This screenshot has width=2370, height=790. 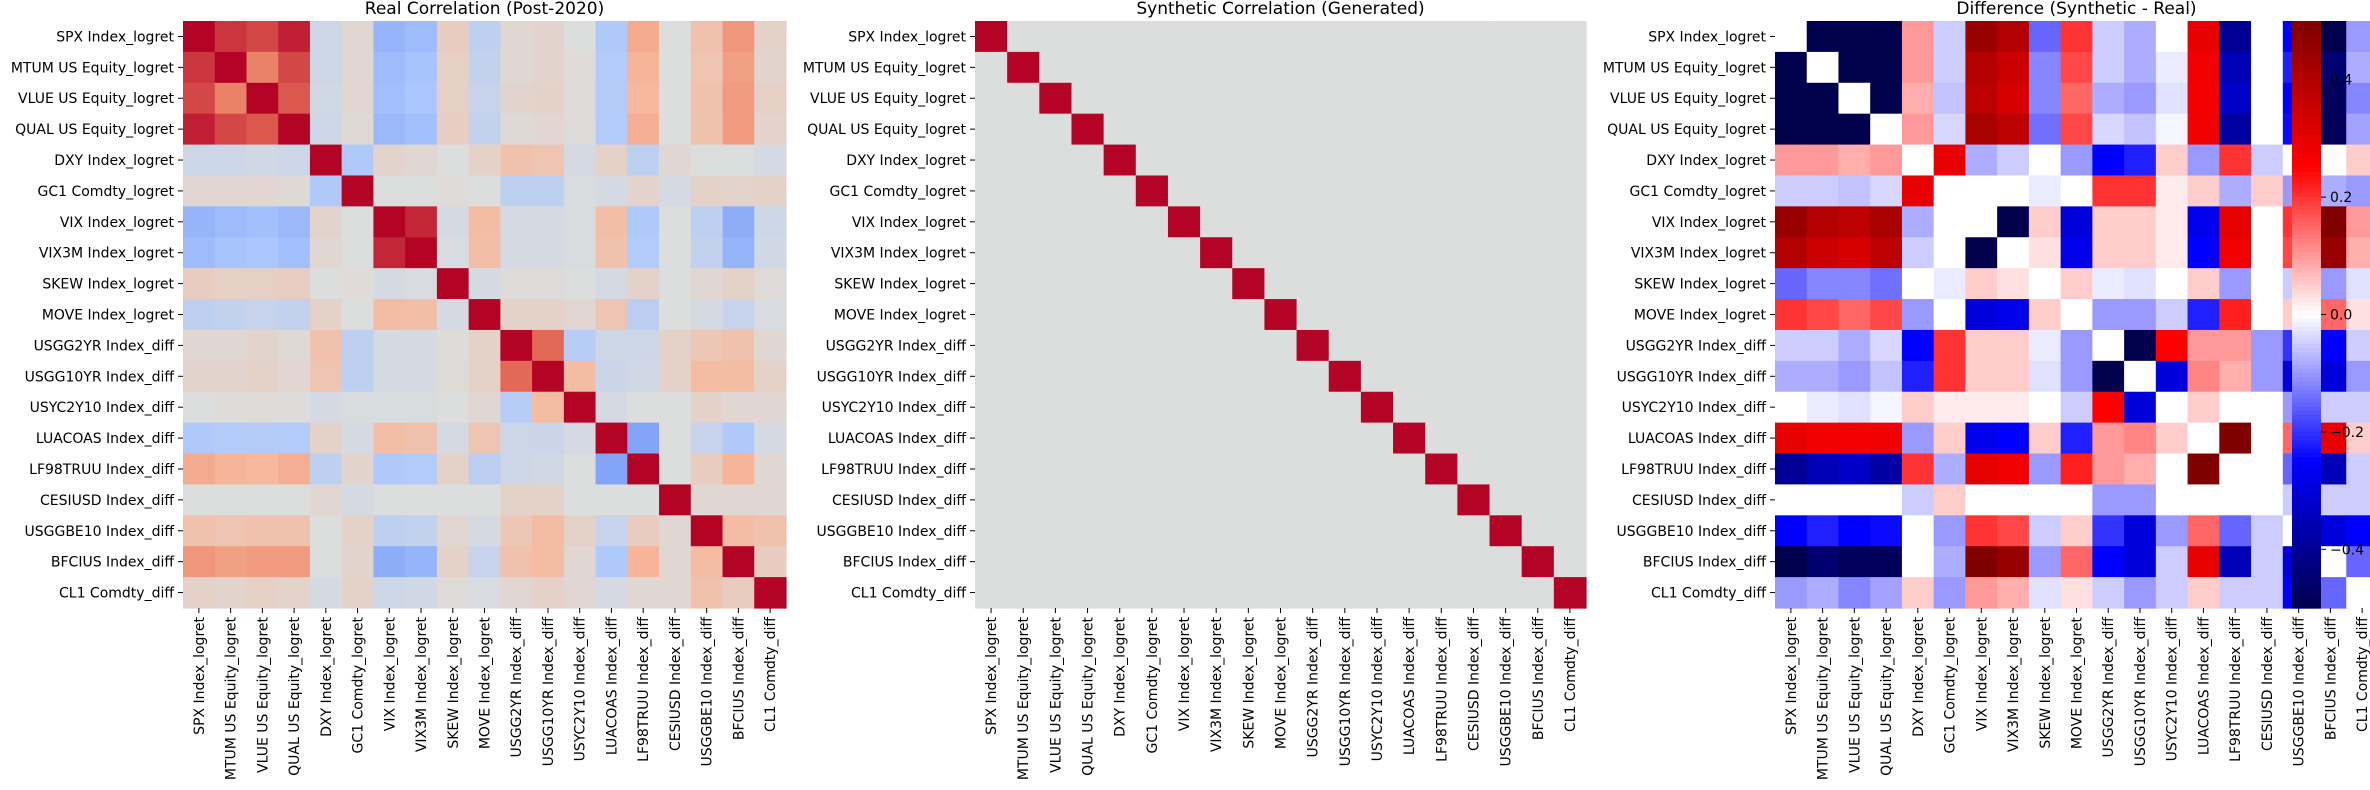 What do you see at coordinates (390, 673) in the screenshot?
I see `x-tick-label: VIX Index_logret` at bounding box center [390, 673].